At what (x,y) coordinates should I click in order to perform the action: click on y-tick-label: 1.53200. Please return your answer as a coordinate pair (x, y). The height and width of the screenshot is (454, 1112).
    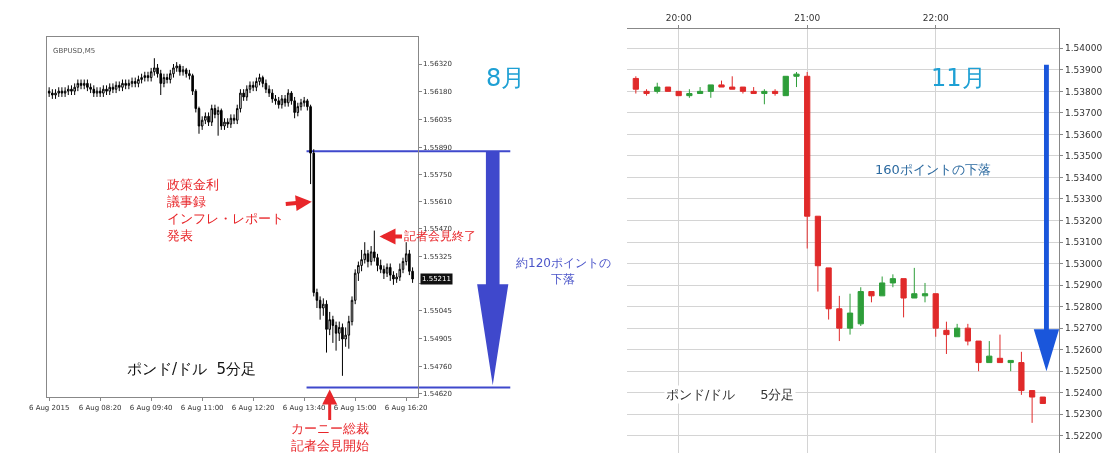
    Looking at the image, I should click on (1083, 220).